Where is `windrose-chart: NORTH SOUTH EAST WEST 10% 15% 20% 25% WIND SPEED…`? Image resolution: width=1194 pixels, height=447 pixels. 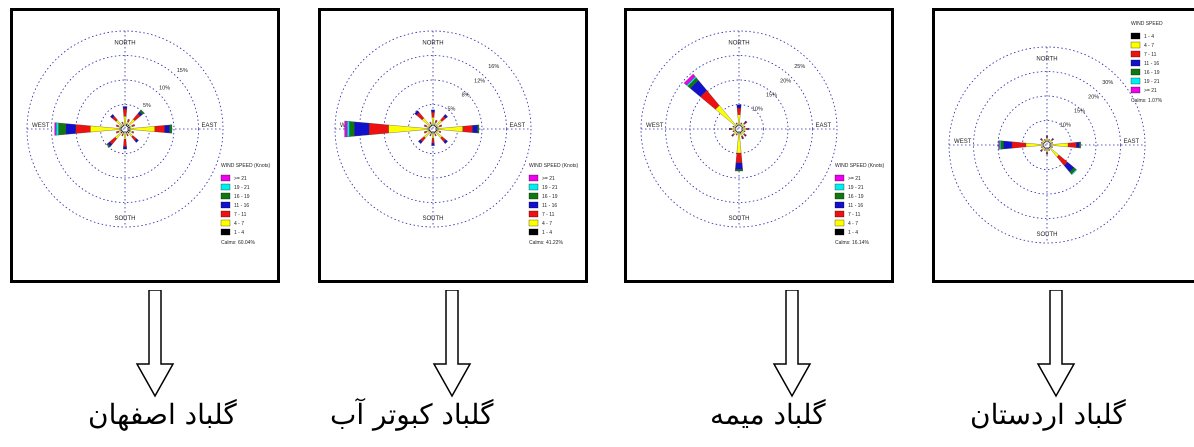 windrose-chart: NORTH SOUTH EAST WEST 10% 15% 20% 25% WIND SPEED… is located at coordinates (762, 138).